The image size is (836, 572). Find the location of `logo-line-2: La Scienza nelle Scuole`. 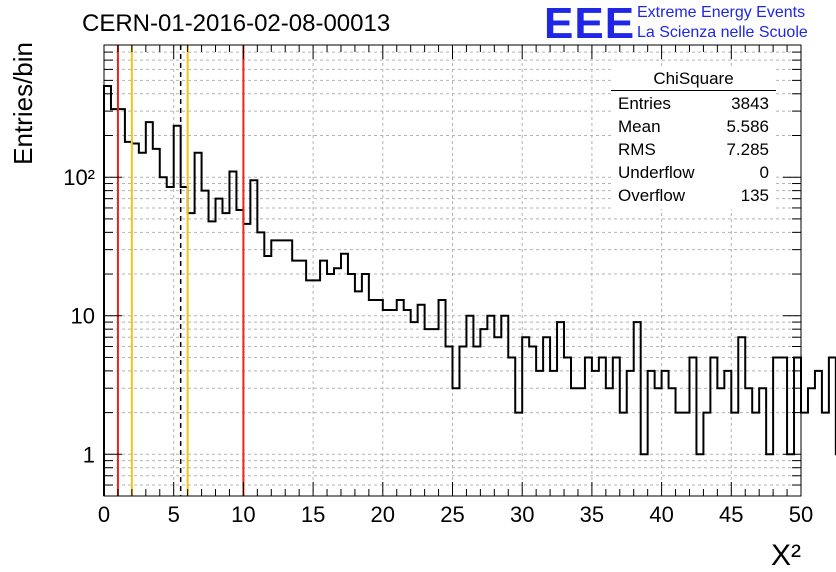

logo-line-2: La Scienza nelle Scuole is located at coordinates (722, 32).